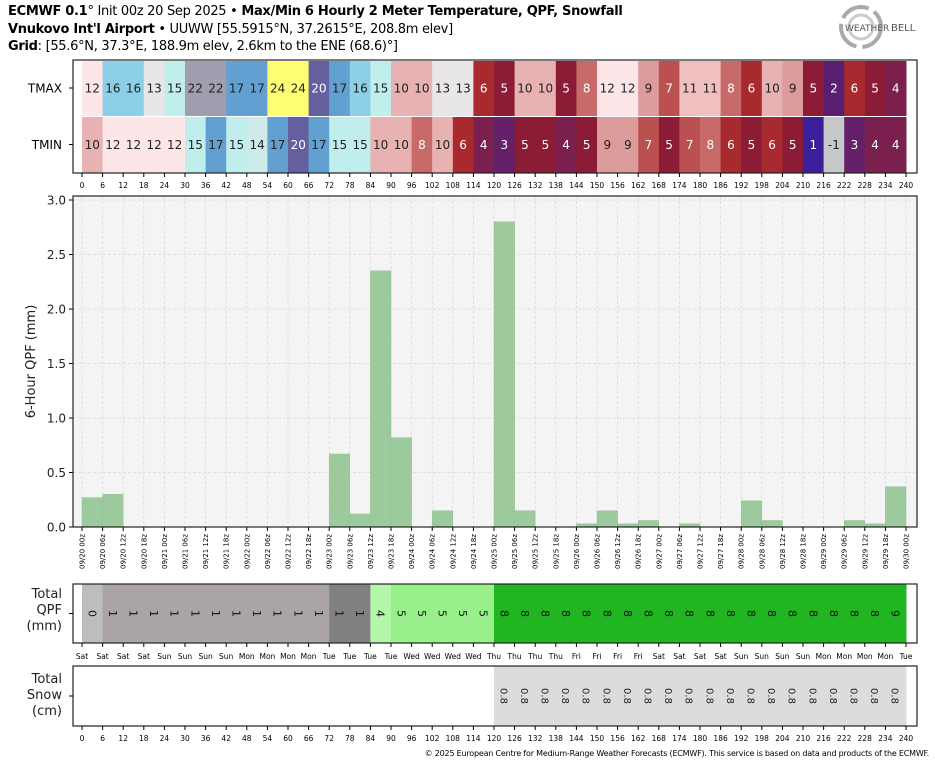 The image size is (935, 768). I want to click on tmax-label: TMAX, so click(44, 89).